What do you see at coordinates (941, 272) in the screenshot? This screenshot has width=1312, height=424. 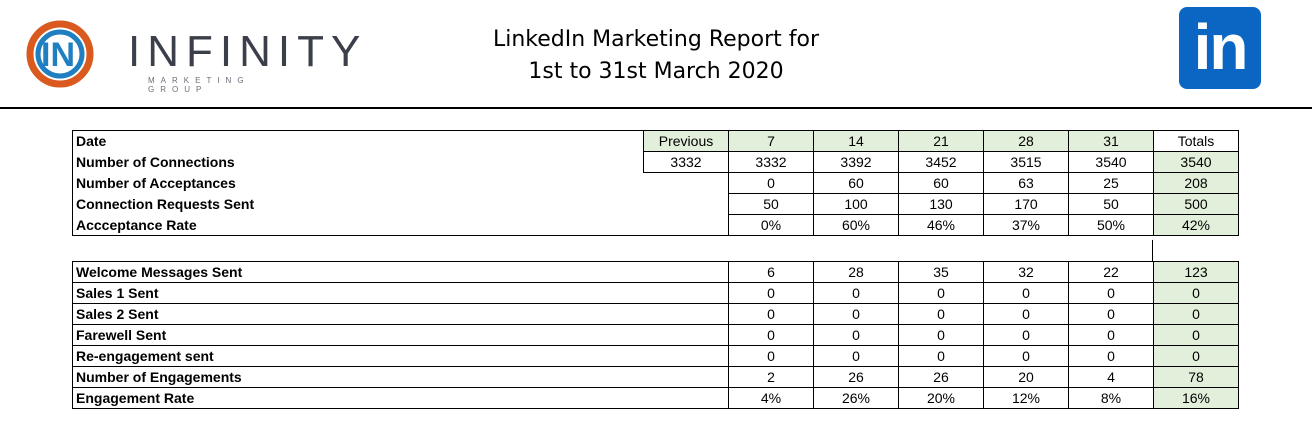 I see `table-cell: 35` at bounding box center [941, 272].